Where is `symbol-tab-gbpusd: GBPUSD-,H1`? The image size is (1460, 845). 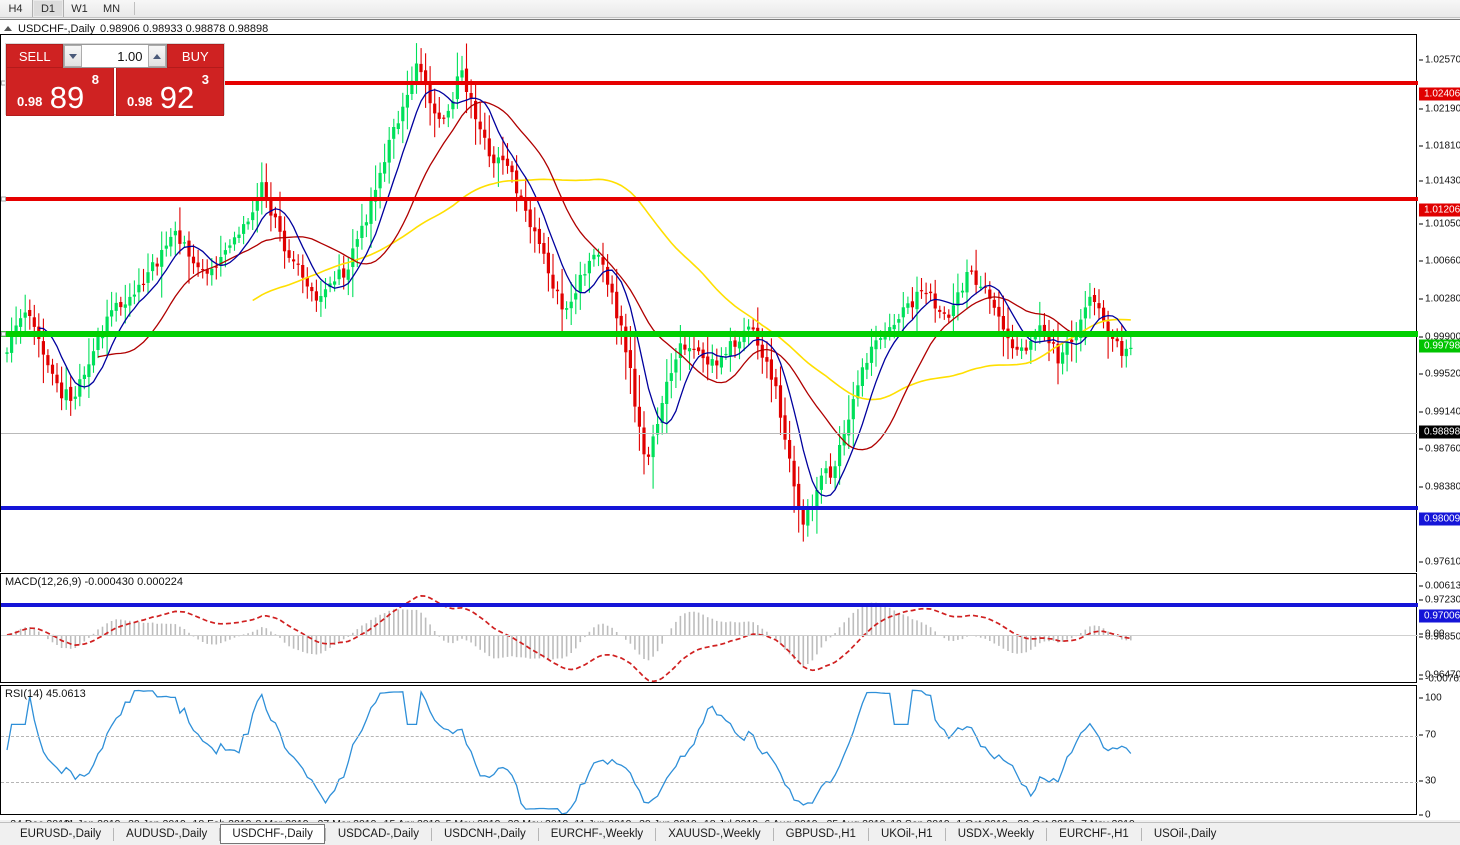
symbol-tab-gbpusd: GBPUSD-,H1 is located at coordinates (820, 834).